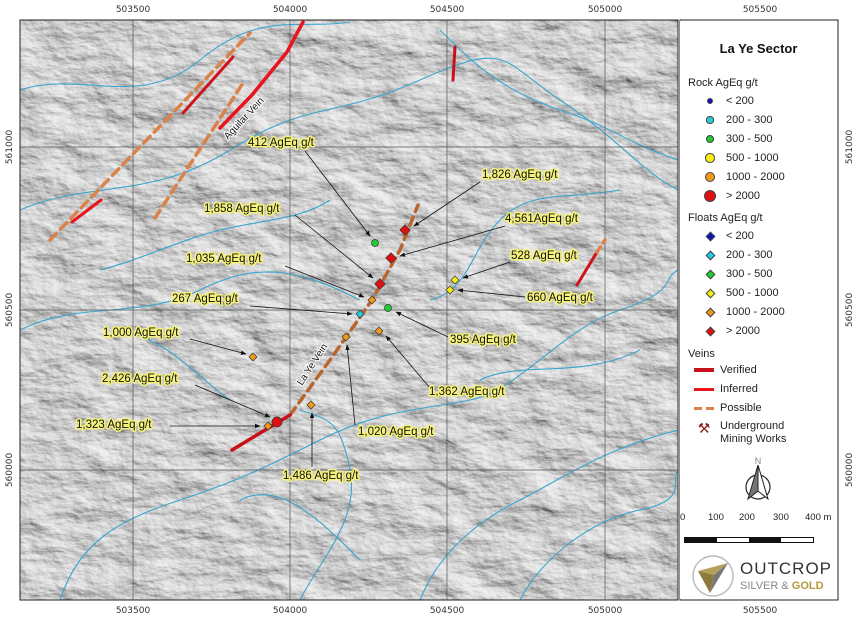 Image resolution: width=860 pixels, height=622 pixels. Describe the element at coordinates (760, 611) in the screenshot. I see `svg-text: 505500` at that location.